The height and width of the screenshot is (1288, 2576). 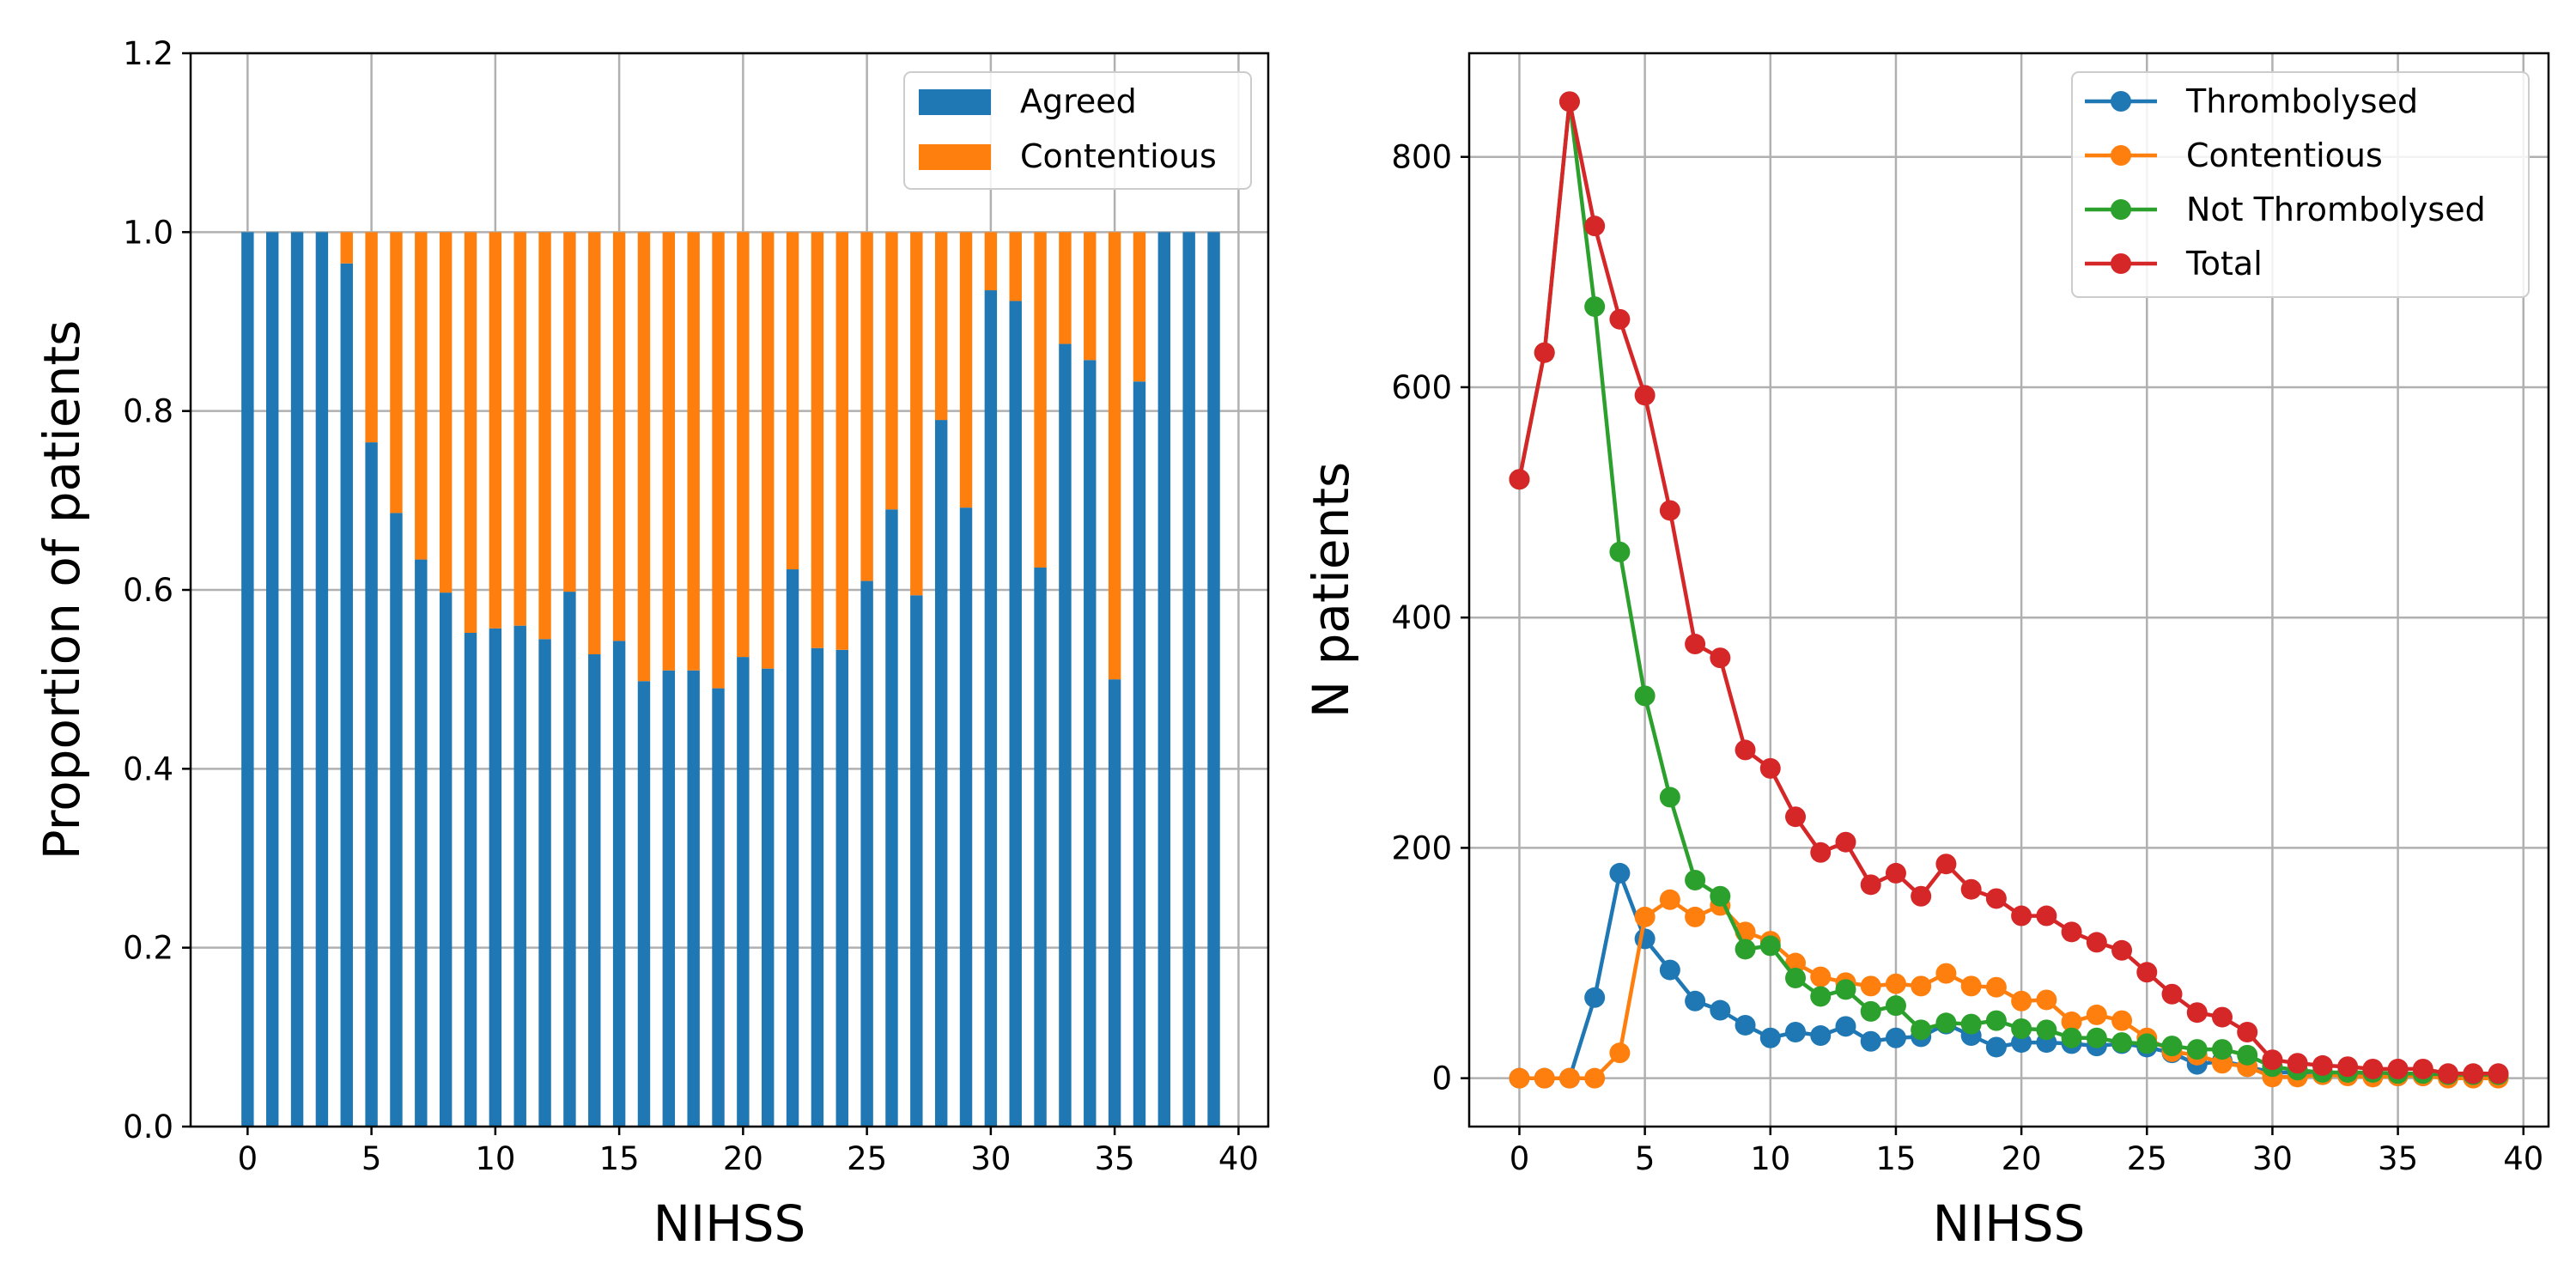 I want to click on right-x-tick-label: 35, so click(x=2398, y=1158).